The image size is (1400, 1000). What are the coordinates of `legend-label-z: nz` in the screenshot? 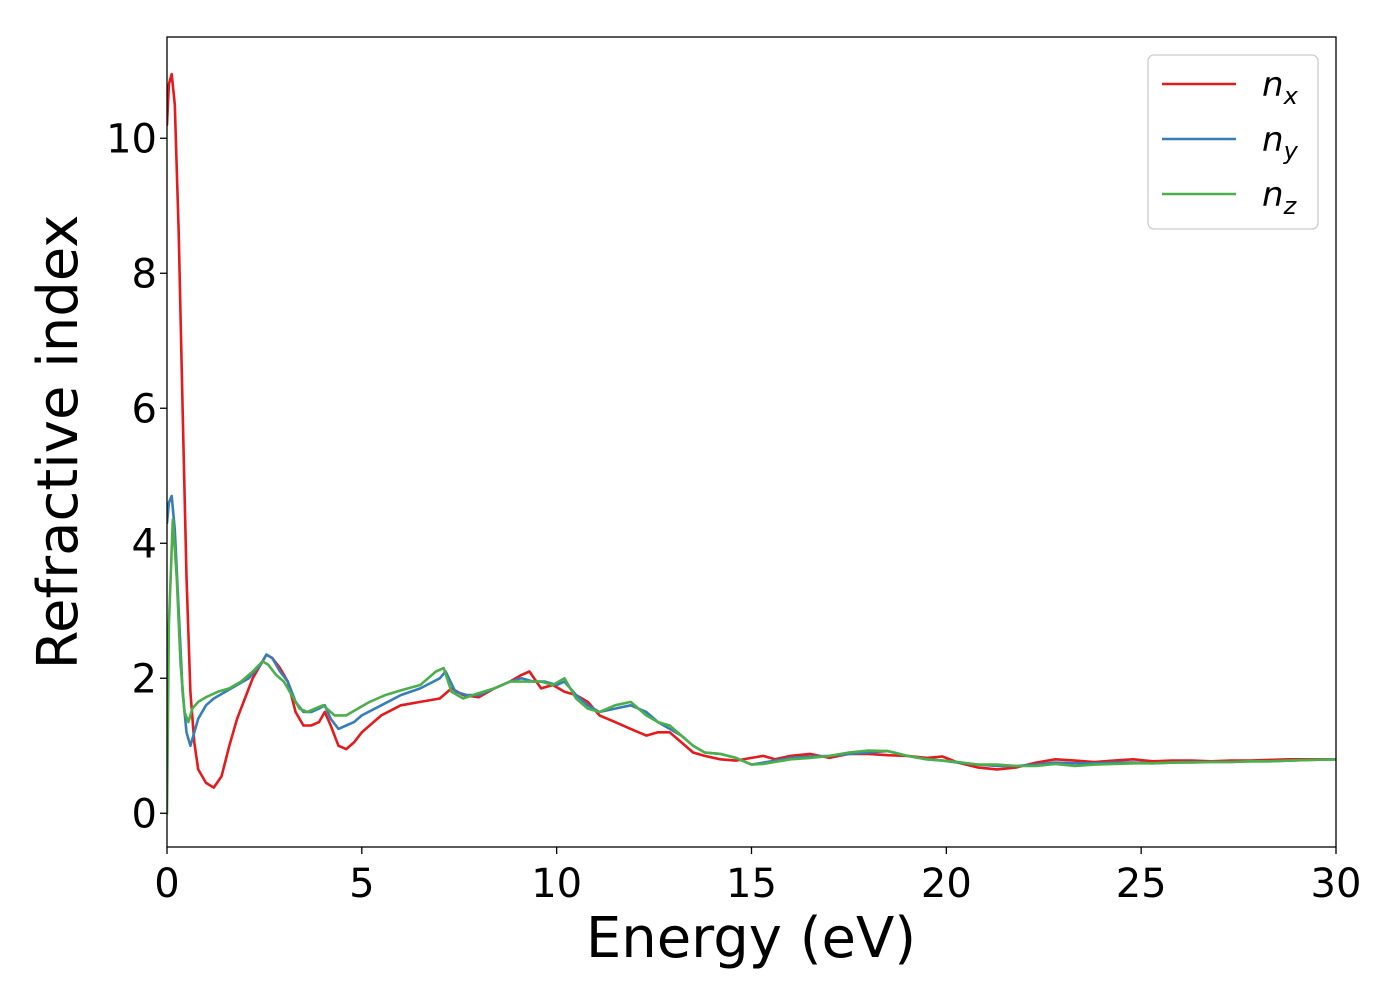 It's located at (1280, 197).